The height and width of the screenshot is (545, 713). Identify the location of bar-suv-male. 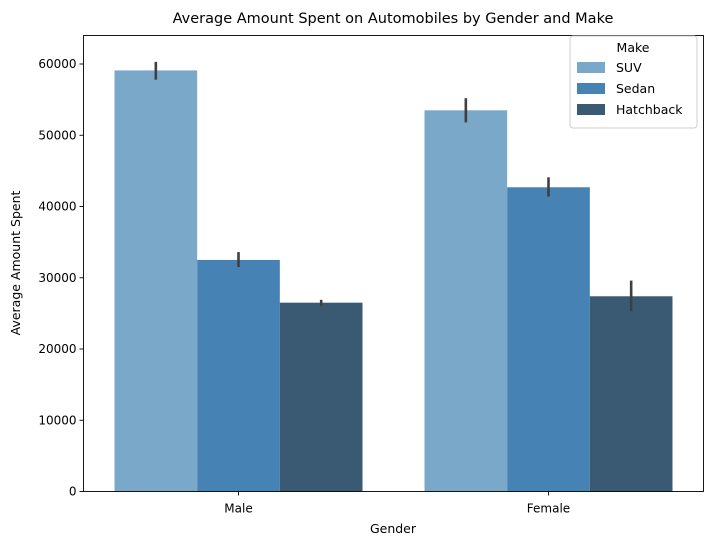
(156, 281).